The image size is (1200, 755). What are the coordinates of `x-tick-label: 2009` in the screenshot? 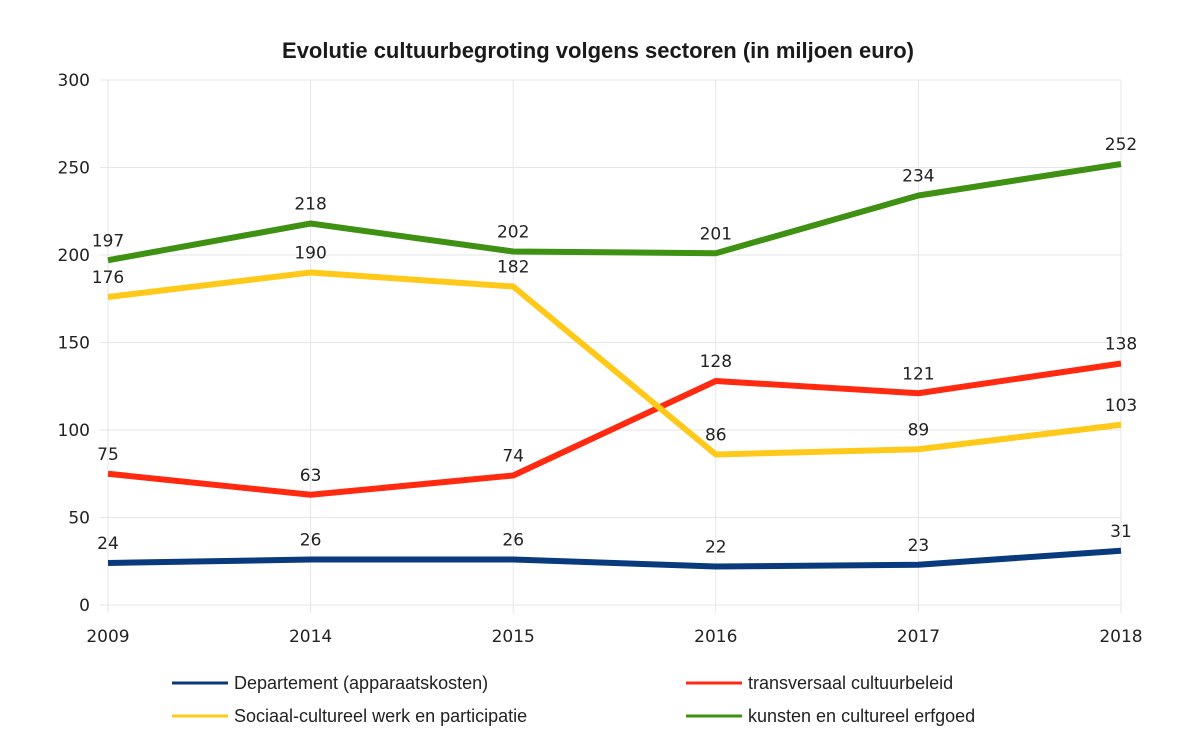 It's located at (107, 637).